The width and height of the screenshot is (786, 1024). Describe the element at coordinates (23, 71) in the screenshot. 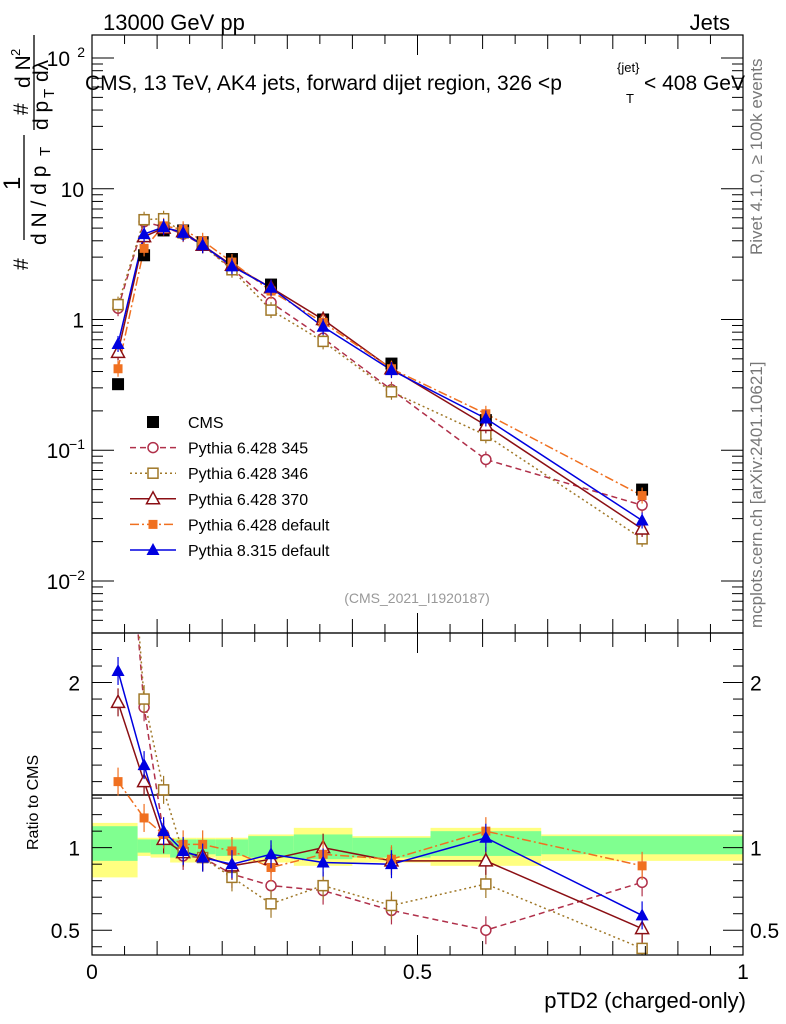

I see `svg-text: d N` at that location.